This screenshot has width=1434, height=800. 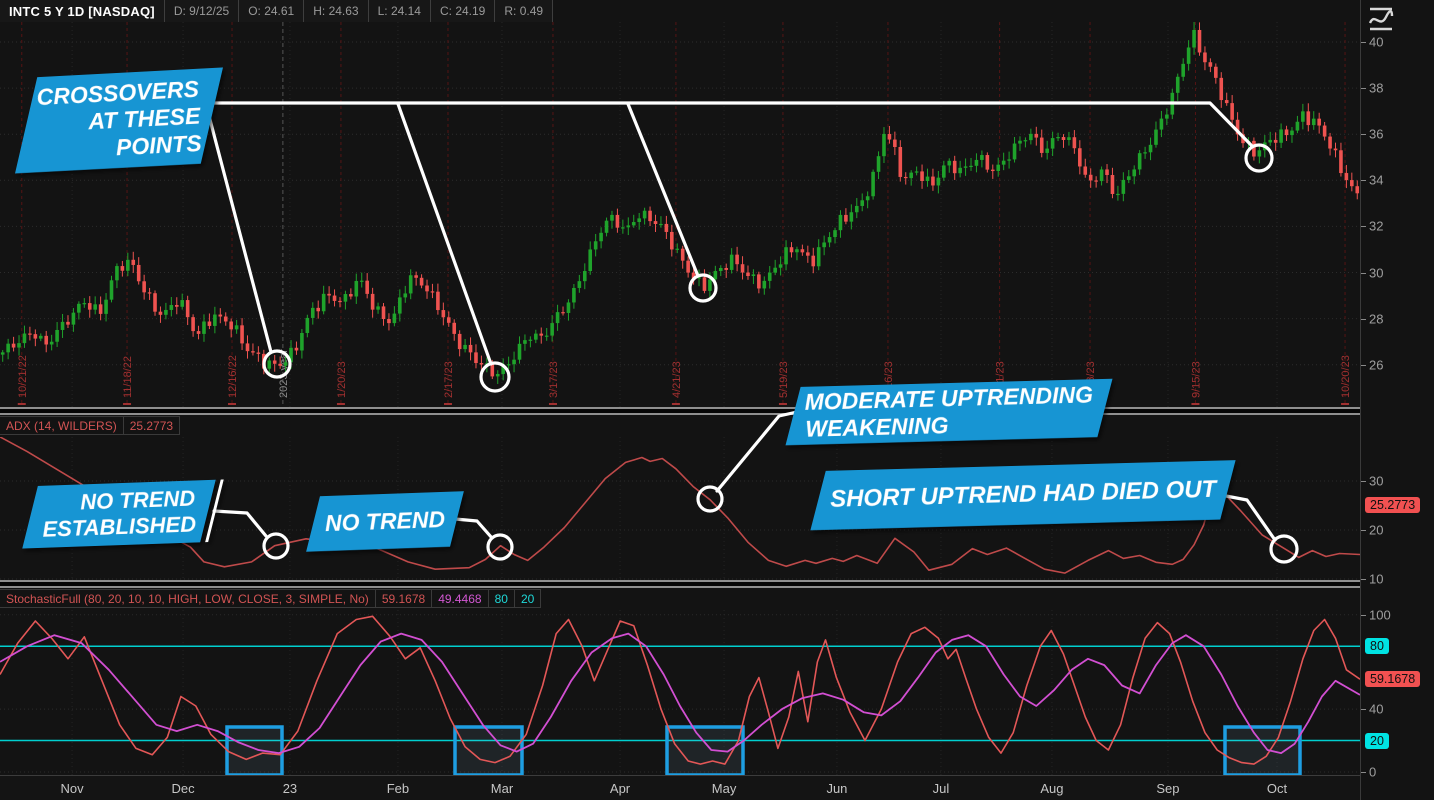 What do you see at coordinates (151, 425) in the screenshot?
I see `adx-value: 25.2773` at bounding box center [151, 425].